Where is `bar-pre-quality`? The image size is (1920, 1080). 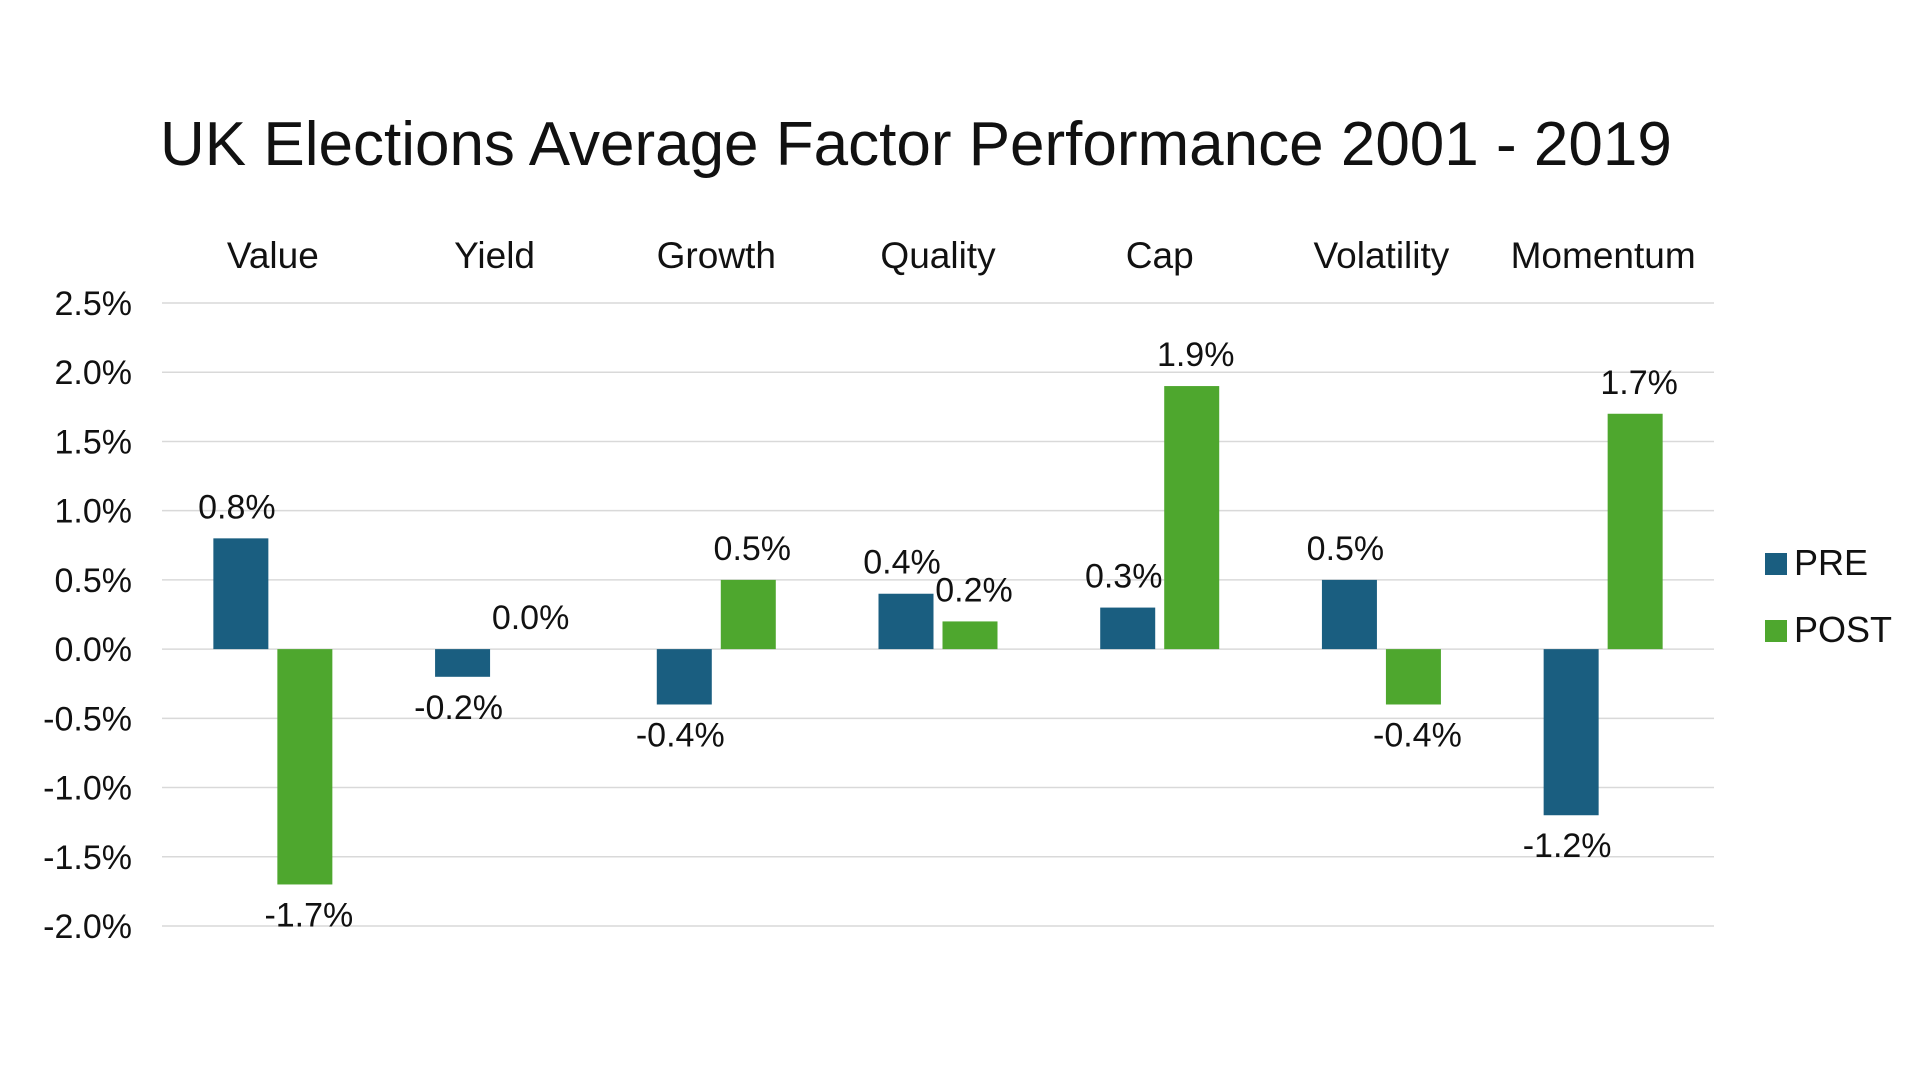
bar-pre-quality is located at coordinates (906, 621).